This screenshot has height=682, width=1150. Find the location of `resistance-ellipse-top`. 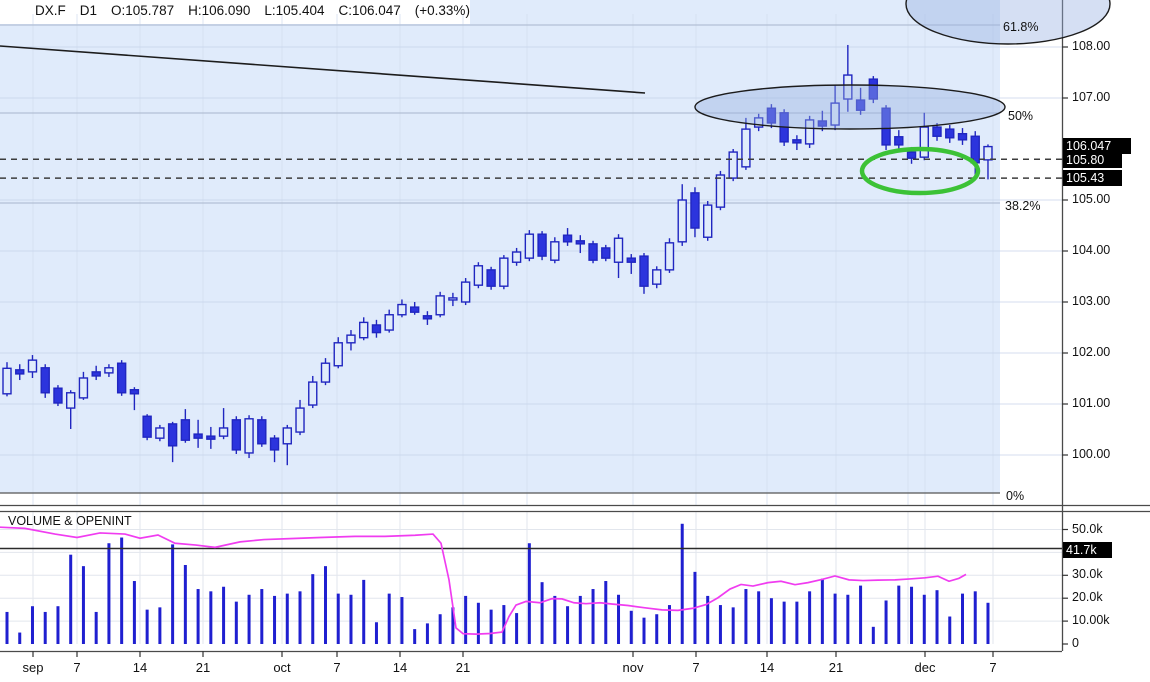

resistance-ellipse-top is located at coordinates (1008, 22).